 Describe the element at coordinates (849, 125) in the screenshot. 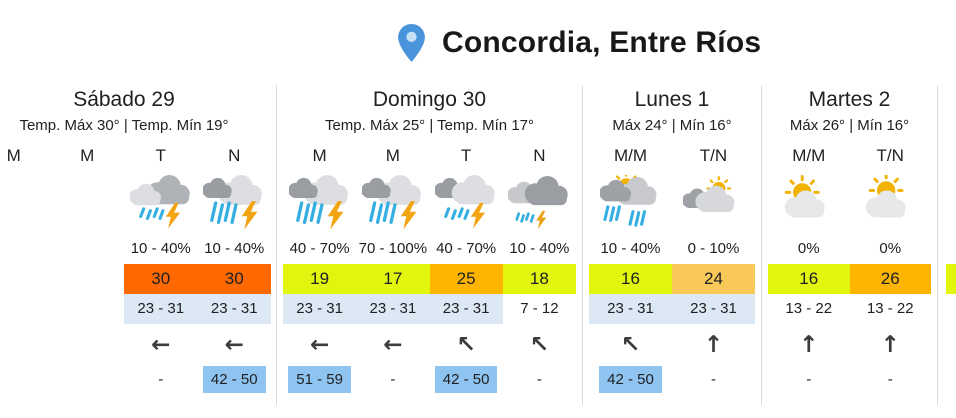

I see `day-temp-summary: Máx 26° | Mín 16°` at that location.